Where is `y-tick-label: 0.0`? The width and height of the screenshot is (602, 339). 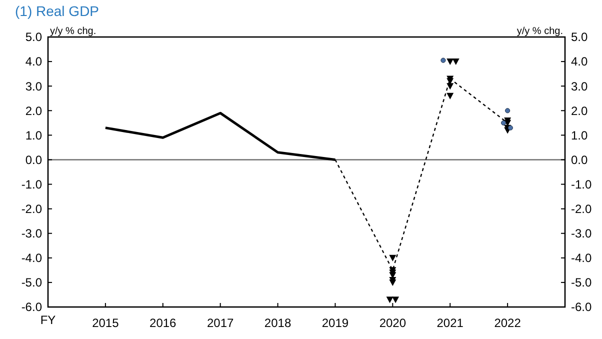 y-tick-label: 0.0 is located at coordinates (33, 159).